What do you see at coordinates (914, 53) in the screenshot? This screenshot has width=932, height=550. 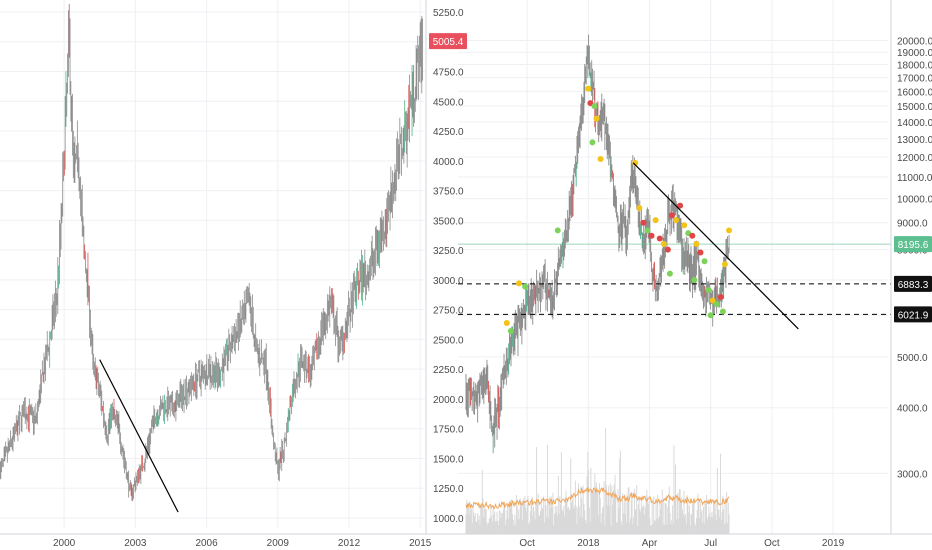 I see `right-y-tick-label: 19000.0` at bounding box center [914, 53].